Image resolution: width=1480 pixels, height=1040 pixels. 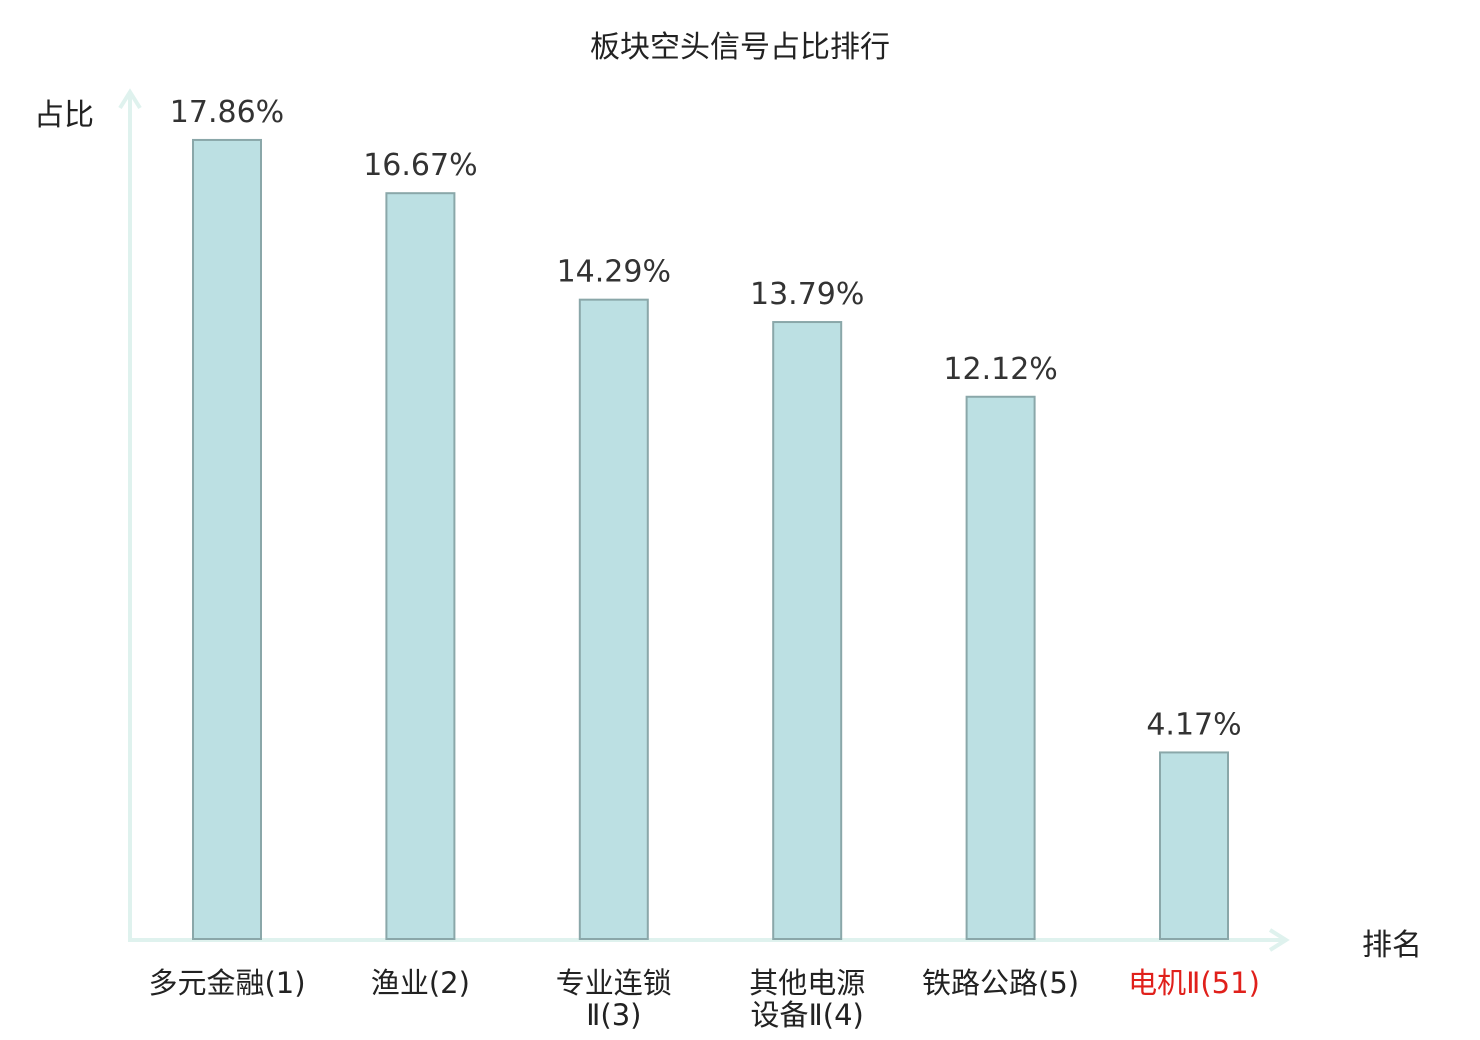 I want to click on chart-title: 板块空头信号占比排行, so click(x=740, y=47).